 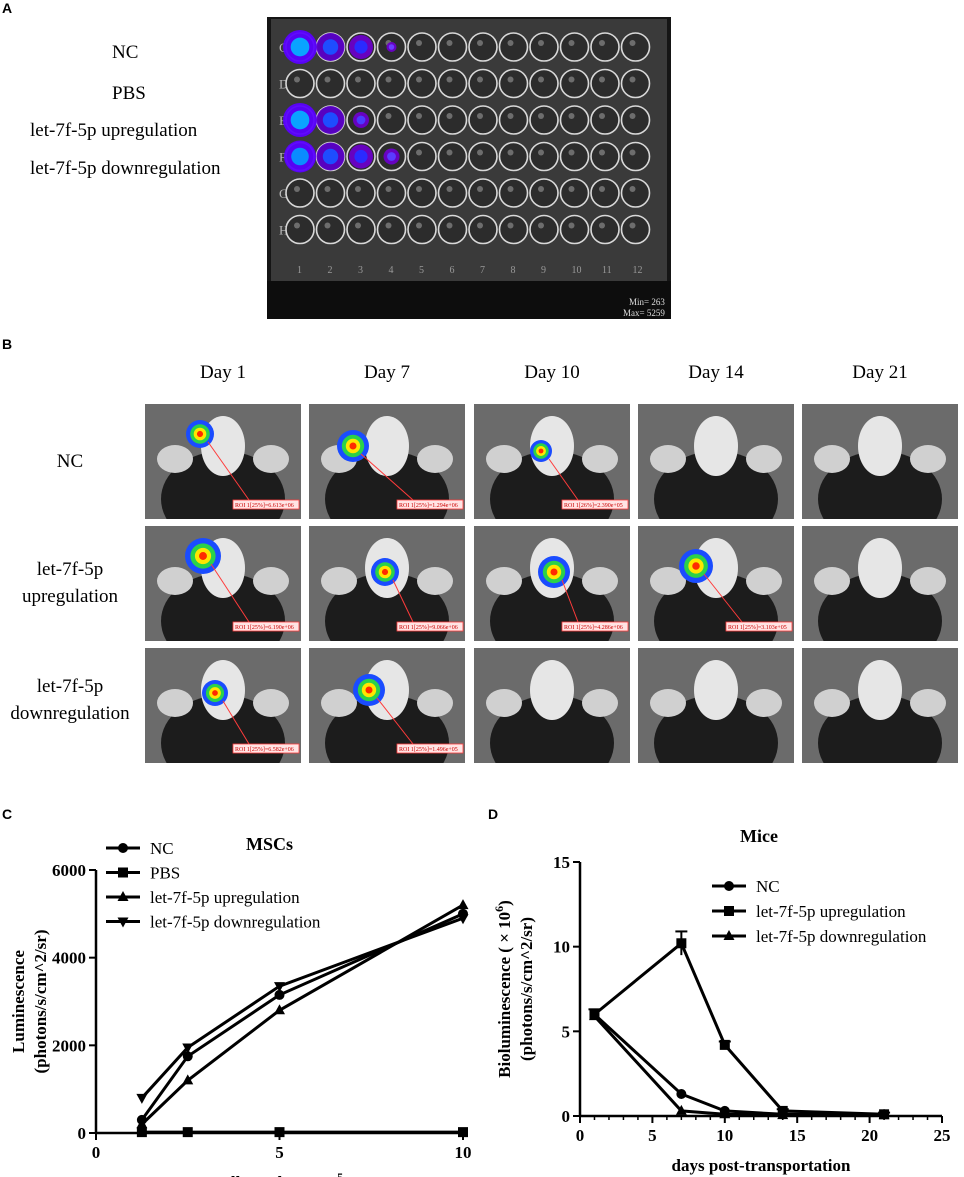 What do you see at coordinates (40, 1002) in the screenshot?
I see `y-axis-label-units: (photons/s/cm^2/sr)` at bounding box center [40, 1002].